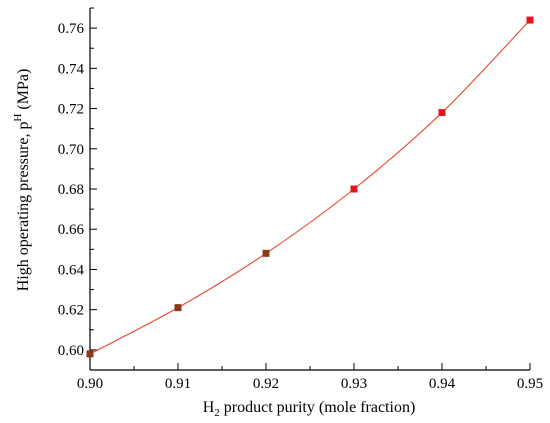 This screenshot has height=423, width=550. I want to click on y-tick-label: 0.70, so click(71, 150).